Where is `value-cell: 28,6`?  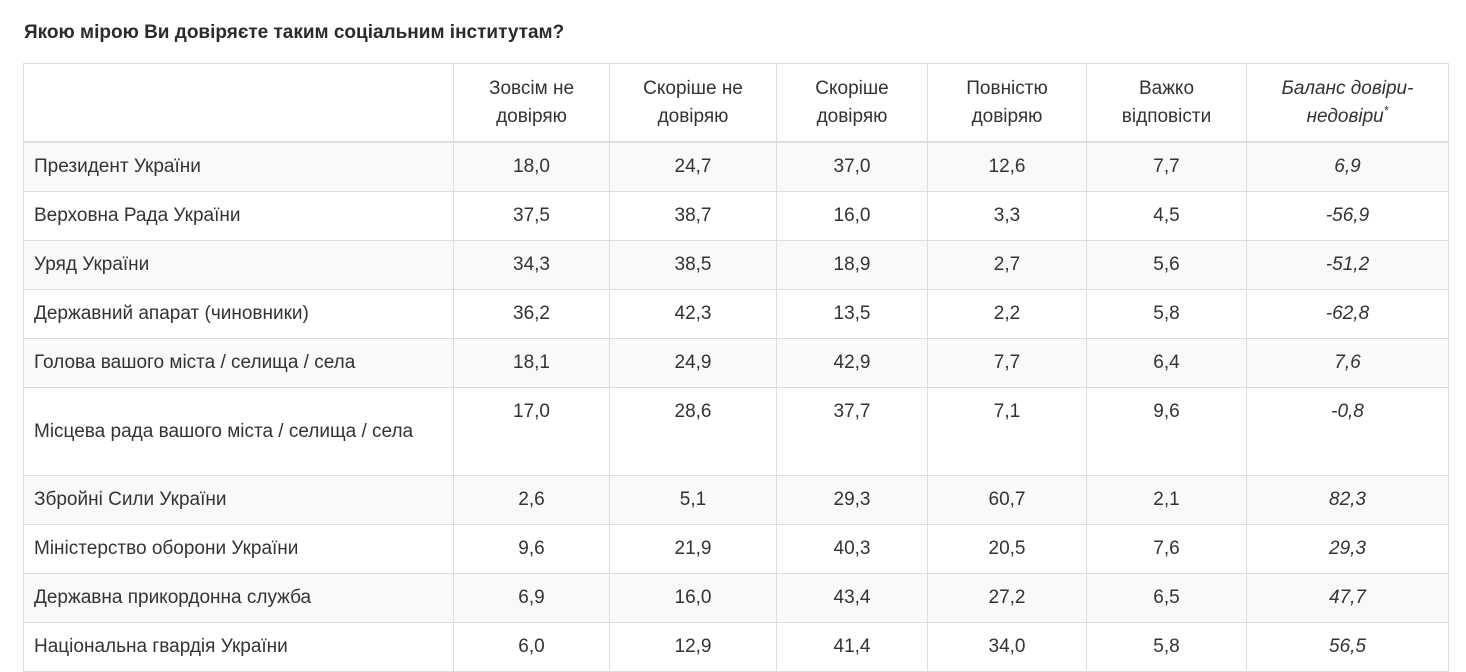 value-cell: 28,6 is located at coordinates (693, 431).